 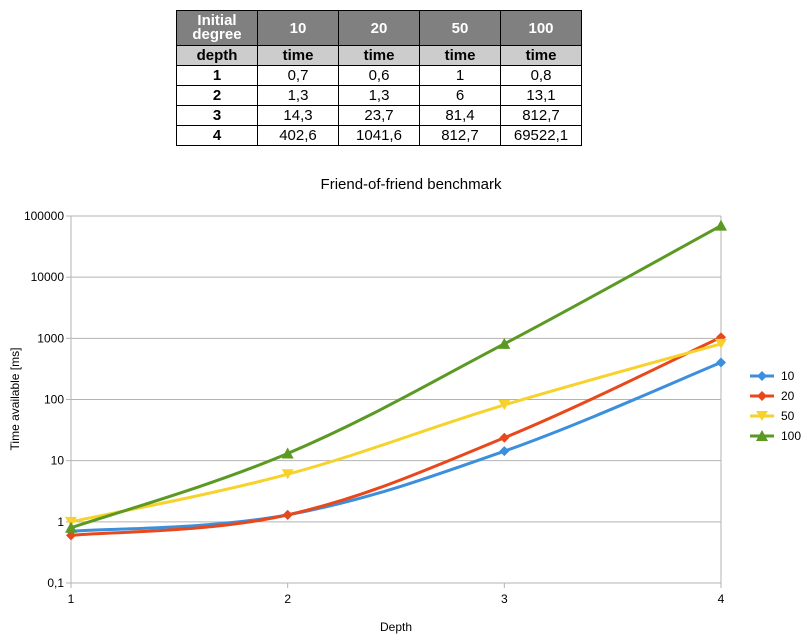 I want to click on table-cell: 1041,6, so click(x=379, y=135).